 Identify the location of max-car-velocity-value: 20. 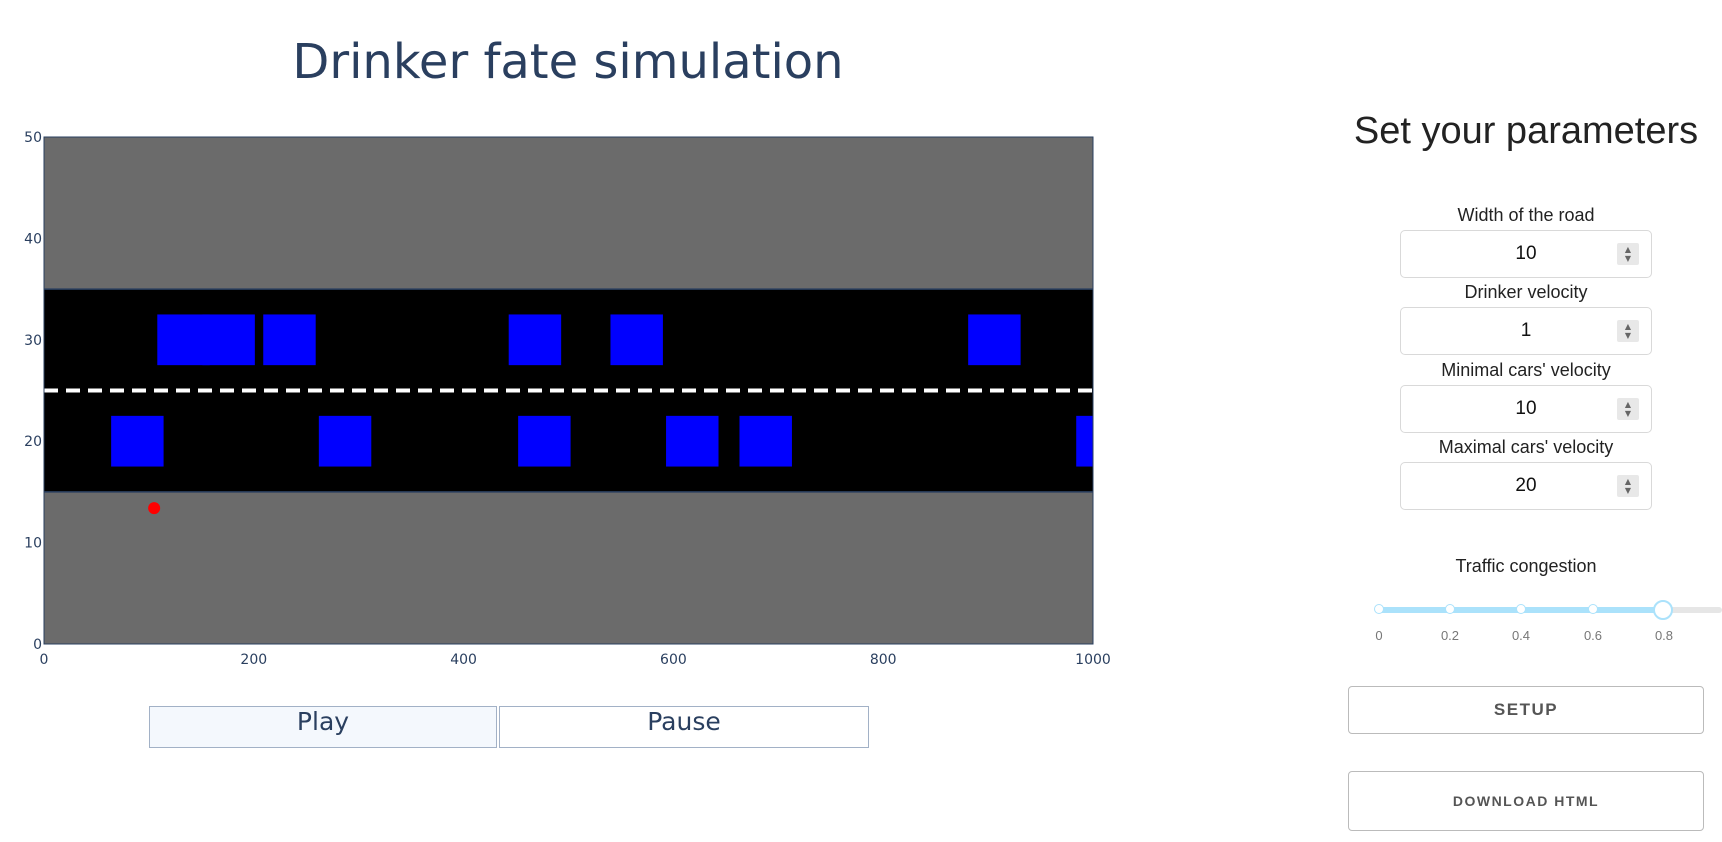
(1526, 485).